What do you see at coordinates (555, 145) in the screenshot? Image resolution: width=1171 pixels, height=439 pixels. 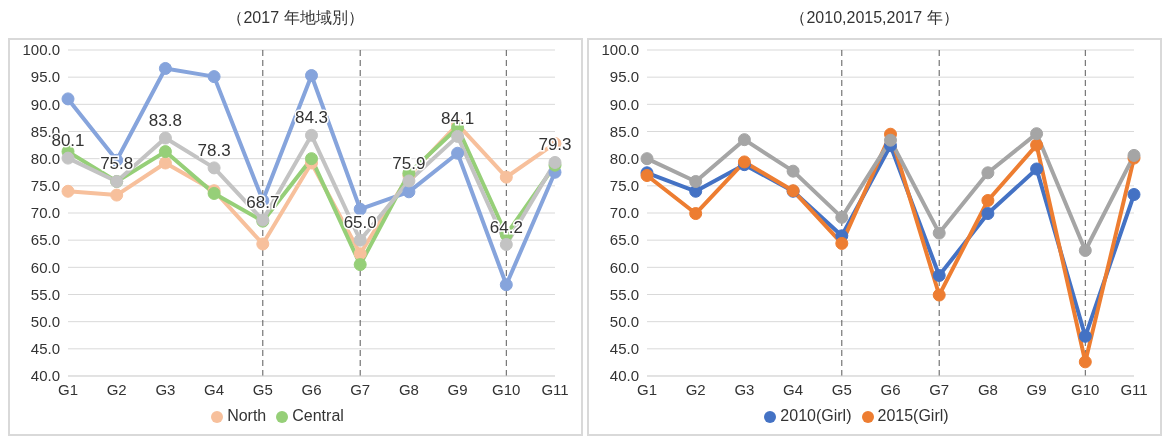 I see `data-label: 79.3` at bounding box center [555, 145].